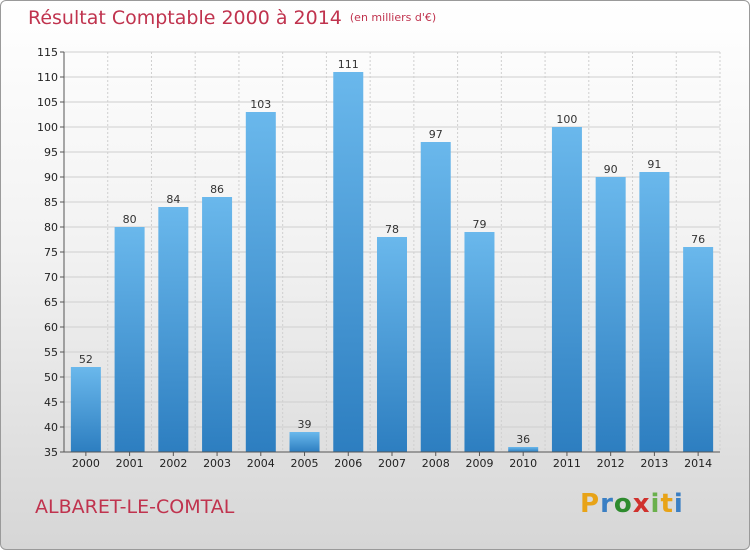 The height and width of the screenshot is (550, 750). Describe the element at coordinates (479, 463) in the screenshot. I see `x-tick-label: 2009` at that location.